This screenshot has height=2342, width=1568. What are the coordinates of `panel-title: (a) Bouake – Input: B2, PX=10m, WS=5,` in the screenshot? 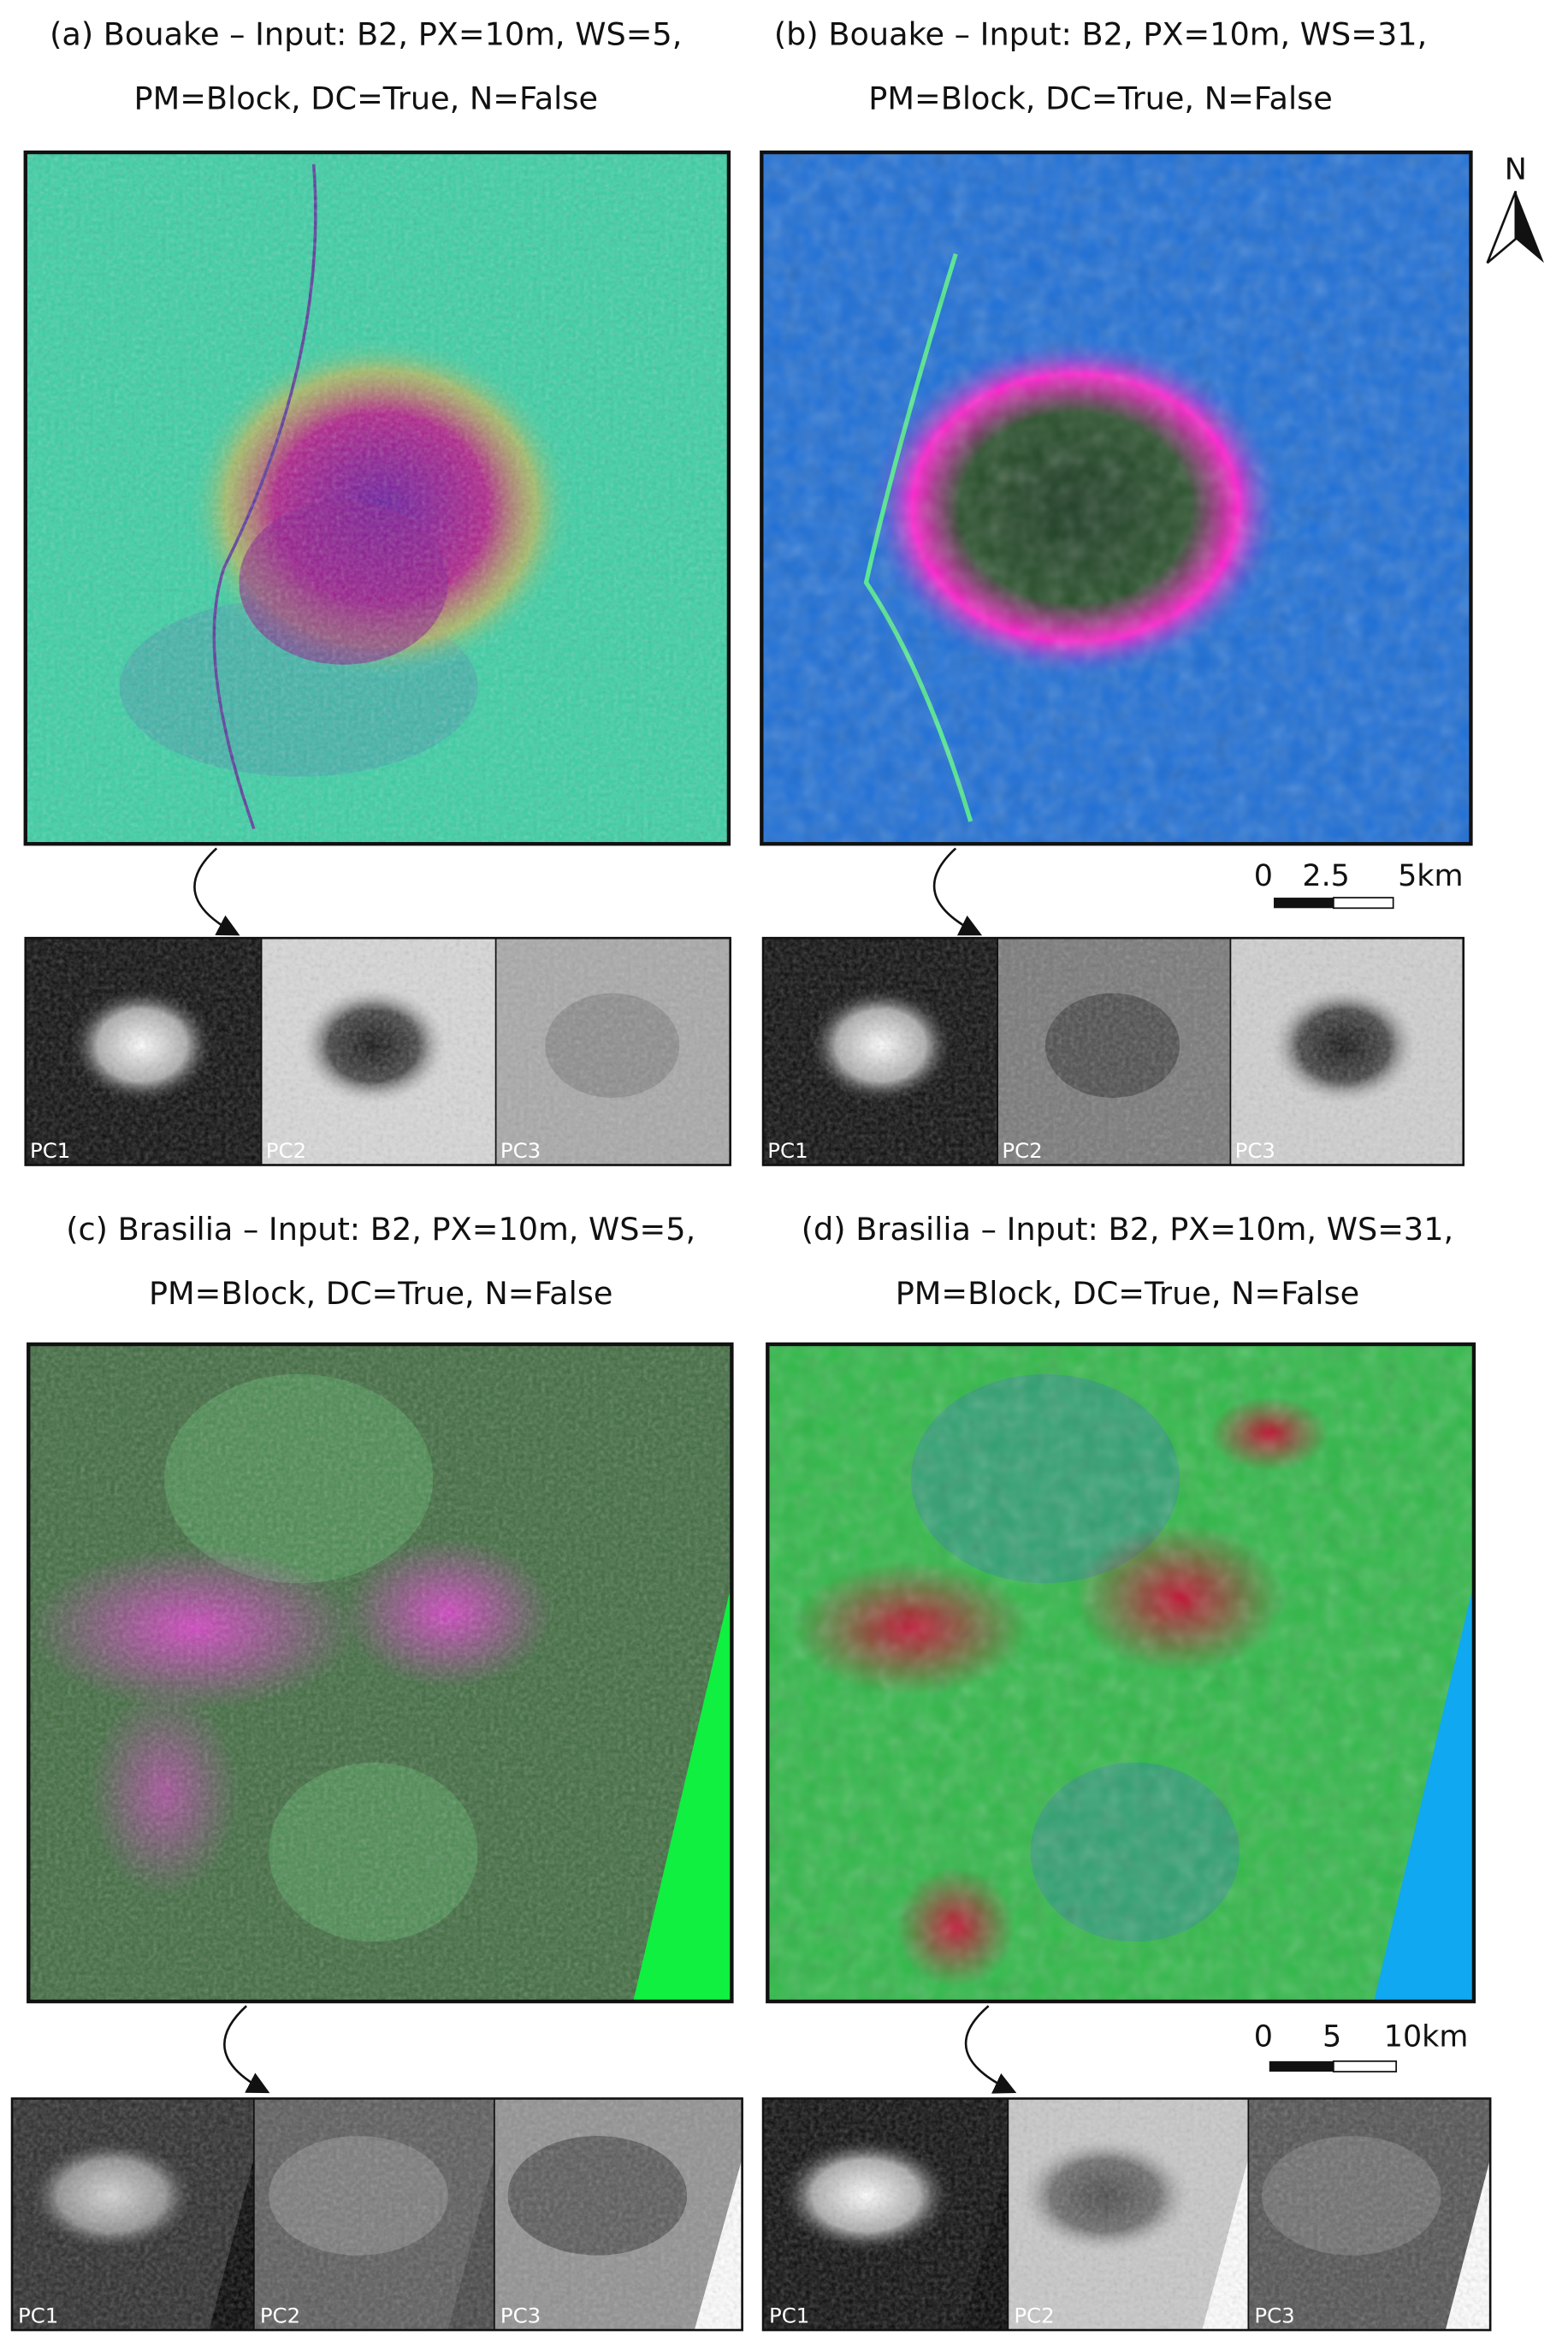 It's located at (366, 33).